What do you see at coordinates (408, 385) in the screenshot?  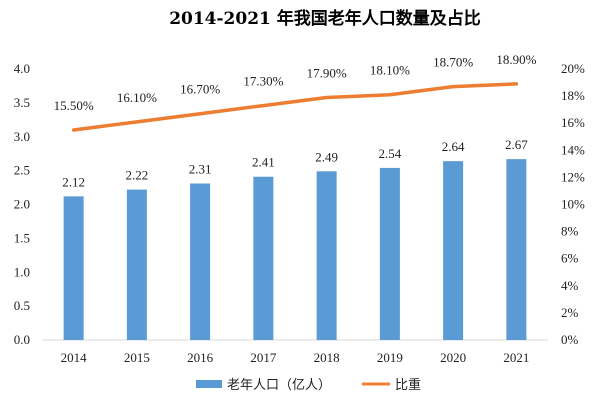 I see `legend-line-label: 比重` at bounding box center [408, 385].